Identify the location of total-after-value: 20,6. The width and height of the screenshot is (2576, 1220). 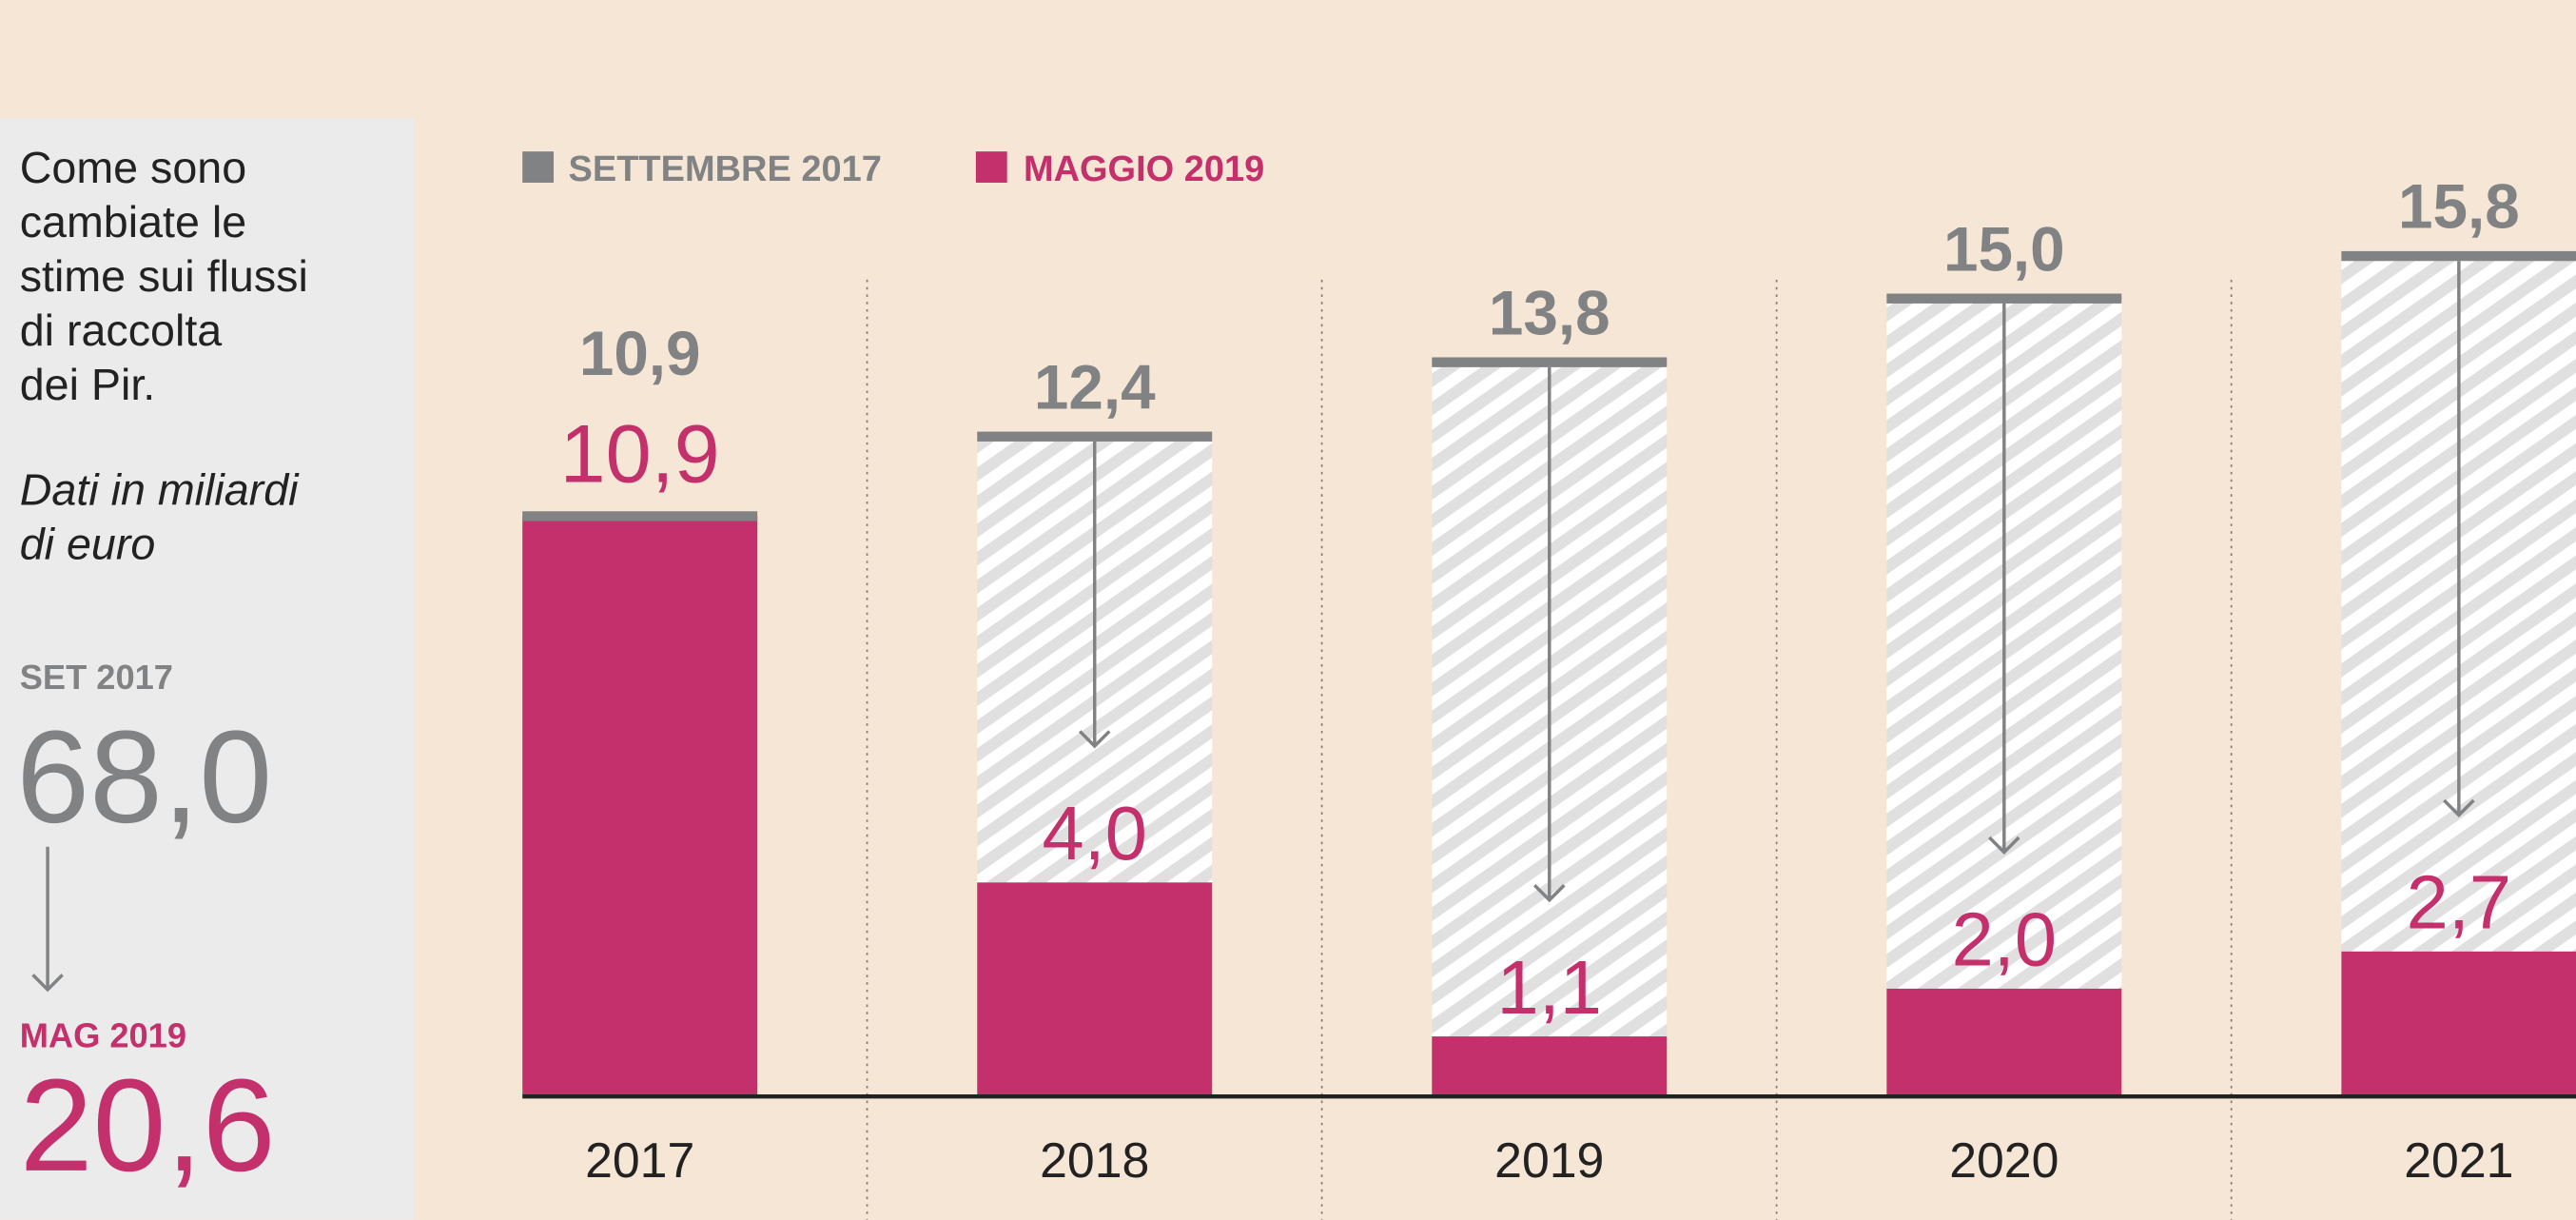
(148, 1126).